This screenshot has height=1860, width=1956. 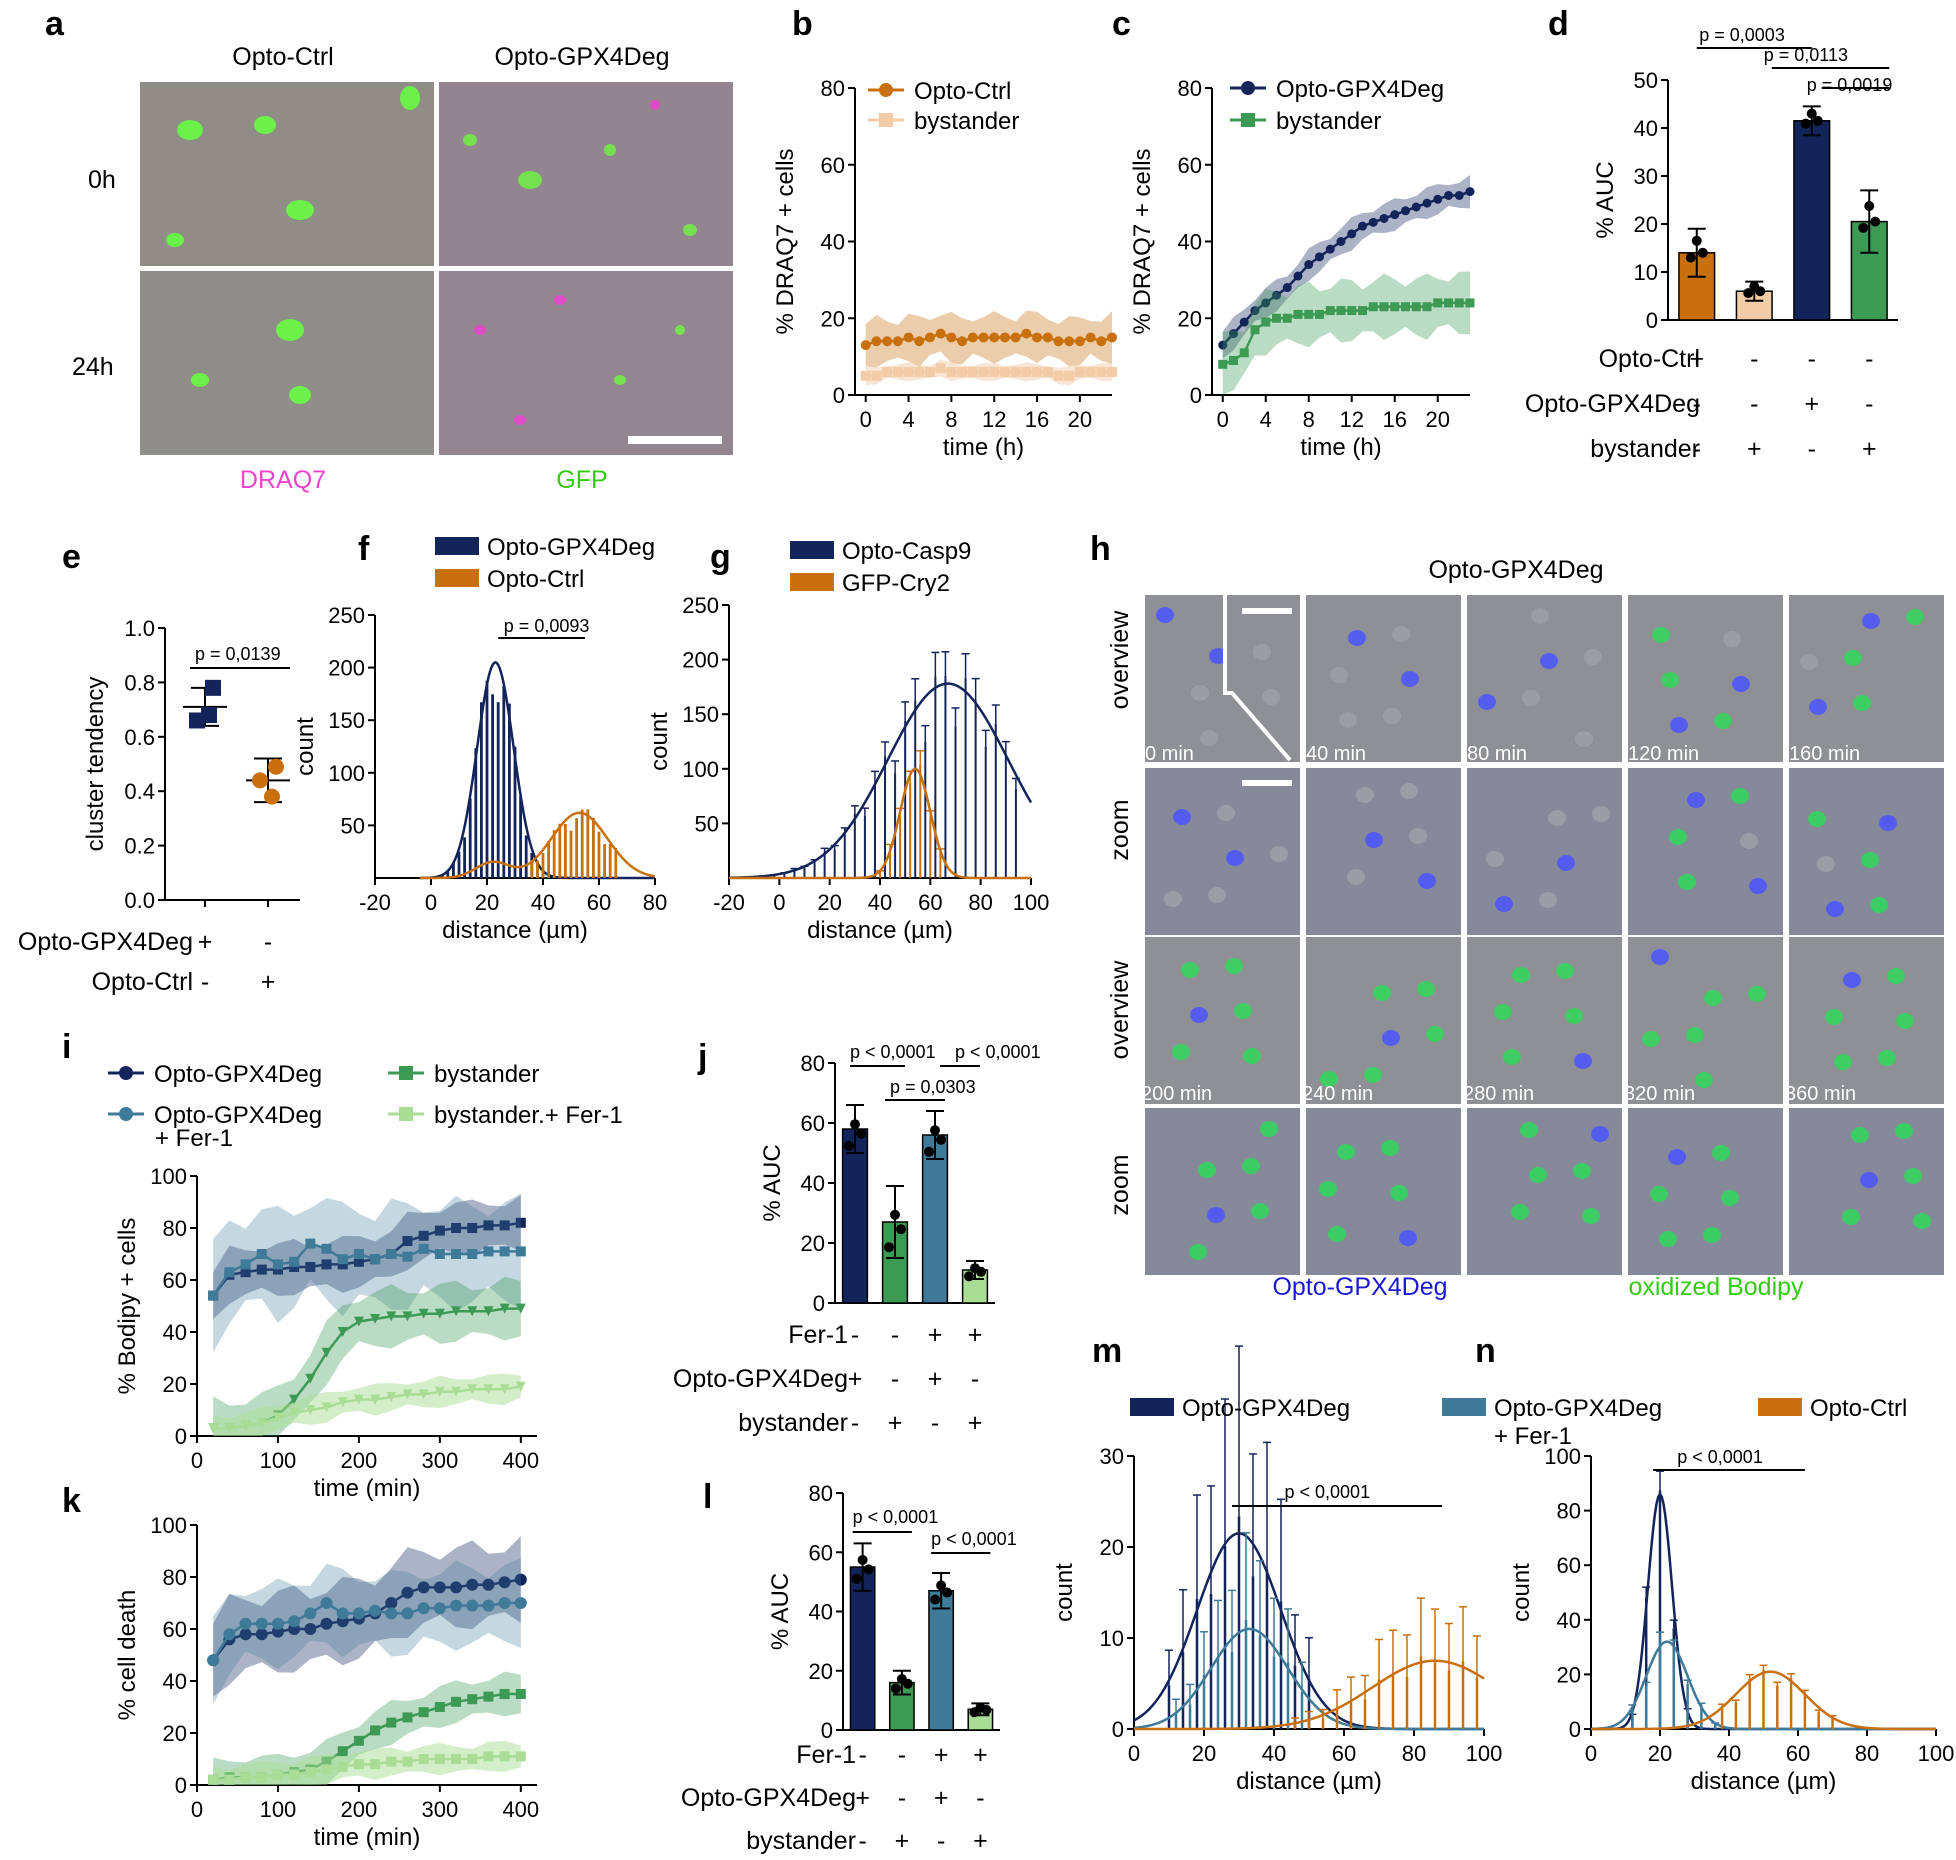 What do you see at coordinates (520, 1809) in the screenshot?
I see `x-tick-label: 400` at bounding box center [520, 1809].